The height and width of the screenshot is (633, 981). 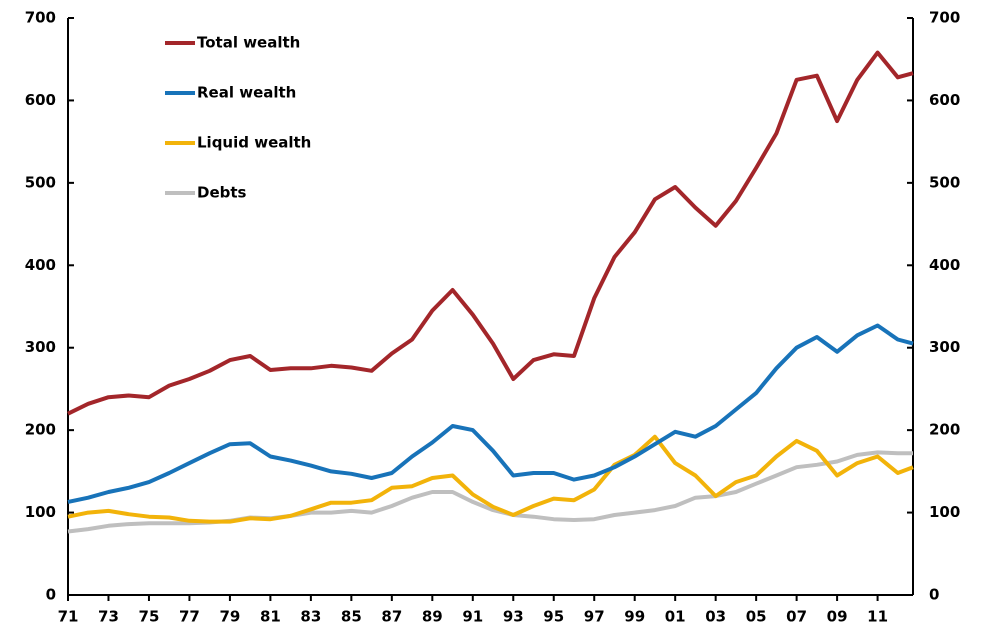 What do you see at coordinates (40, 347) in the screenshot?
I see `y-tick-label: 300` at bounding box center [40, 347].